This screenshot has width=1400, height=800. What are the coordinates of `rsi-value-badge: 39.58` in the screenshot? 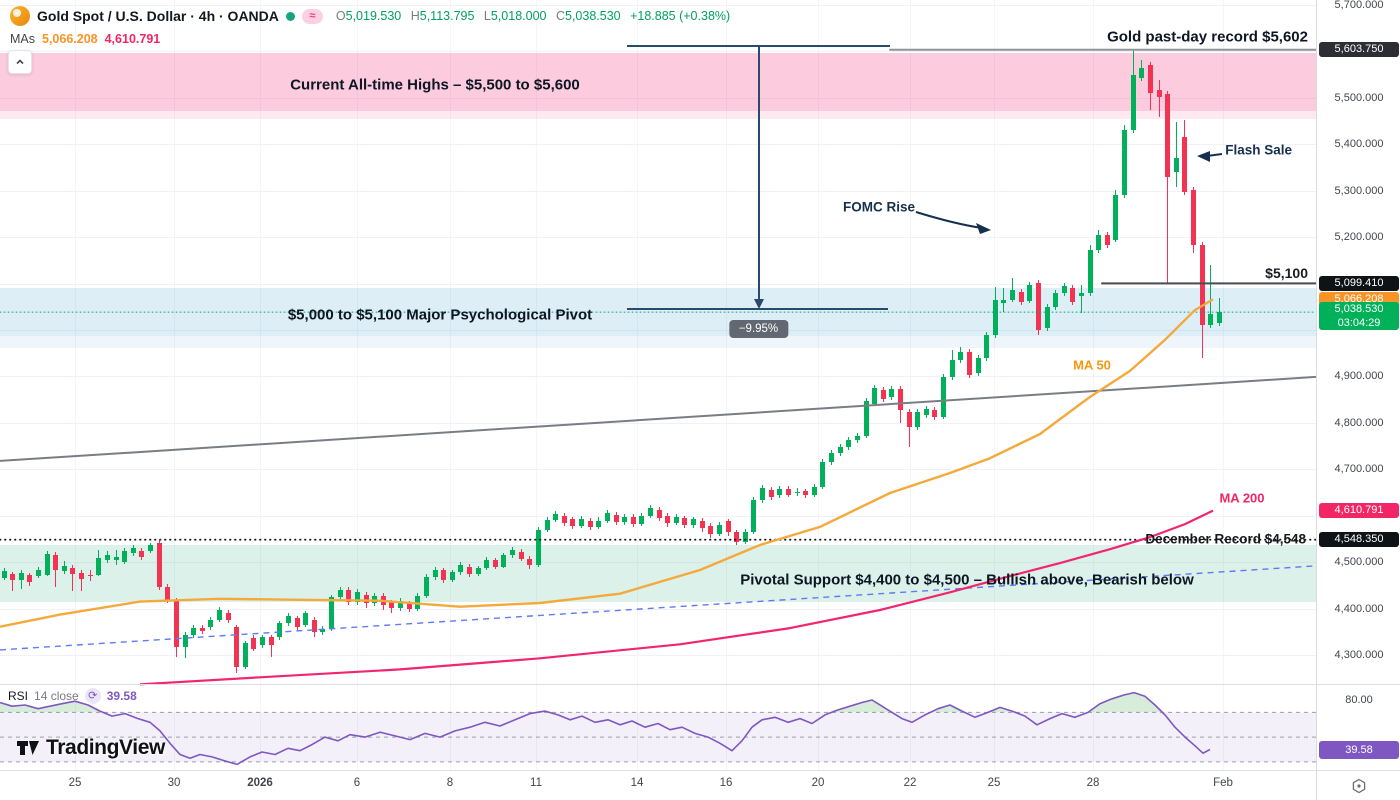 It's located at (1359, 750).